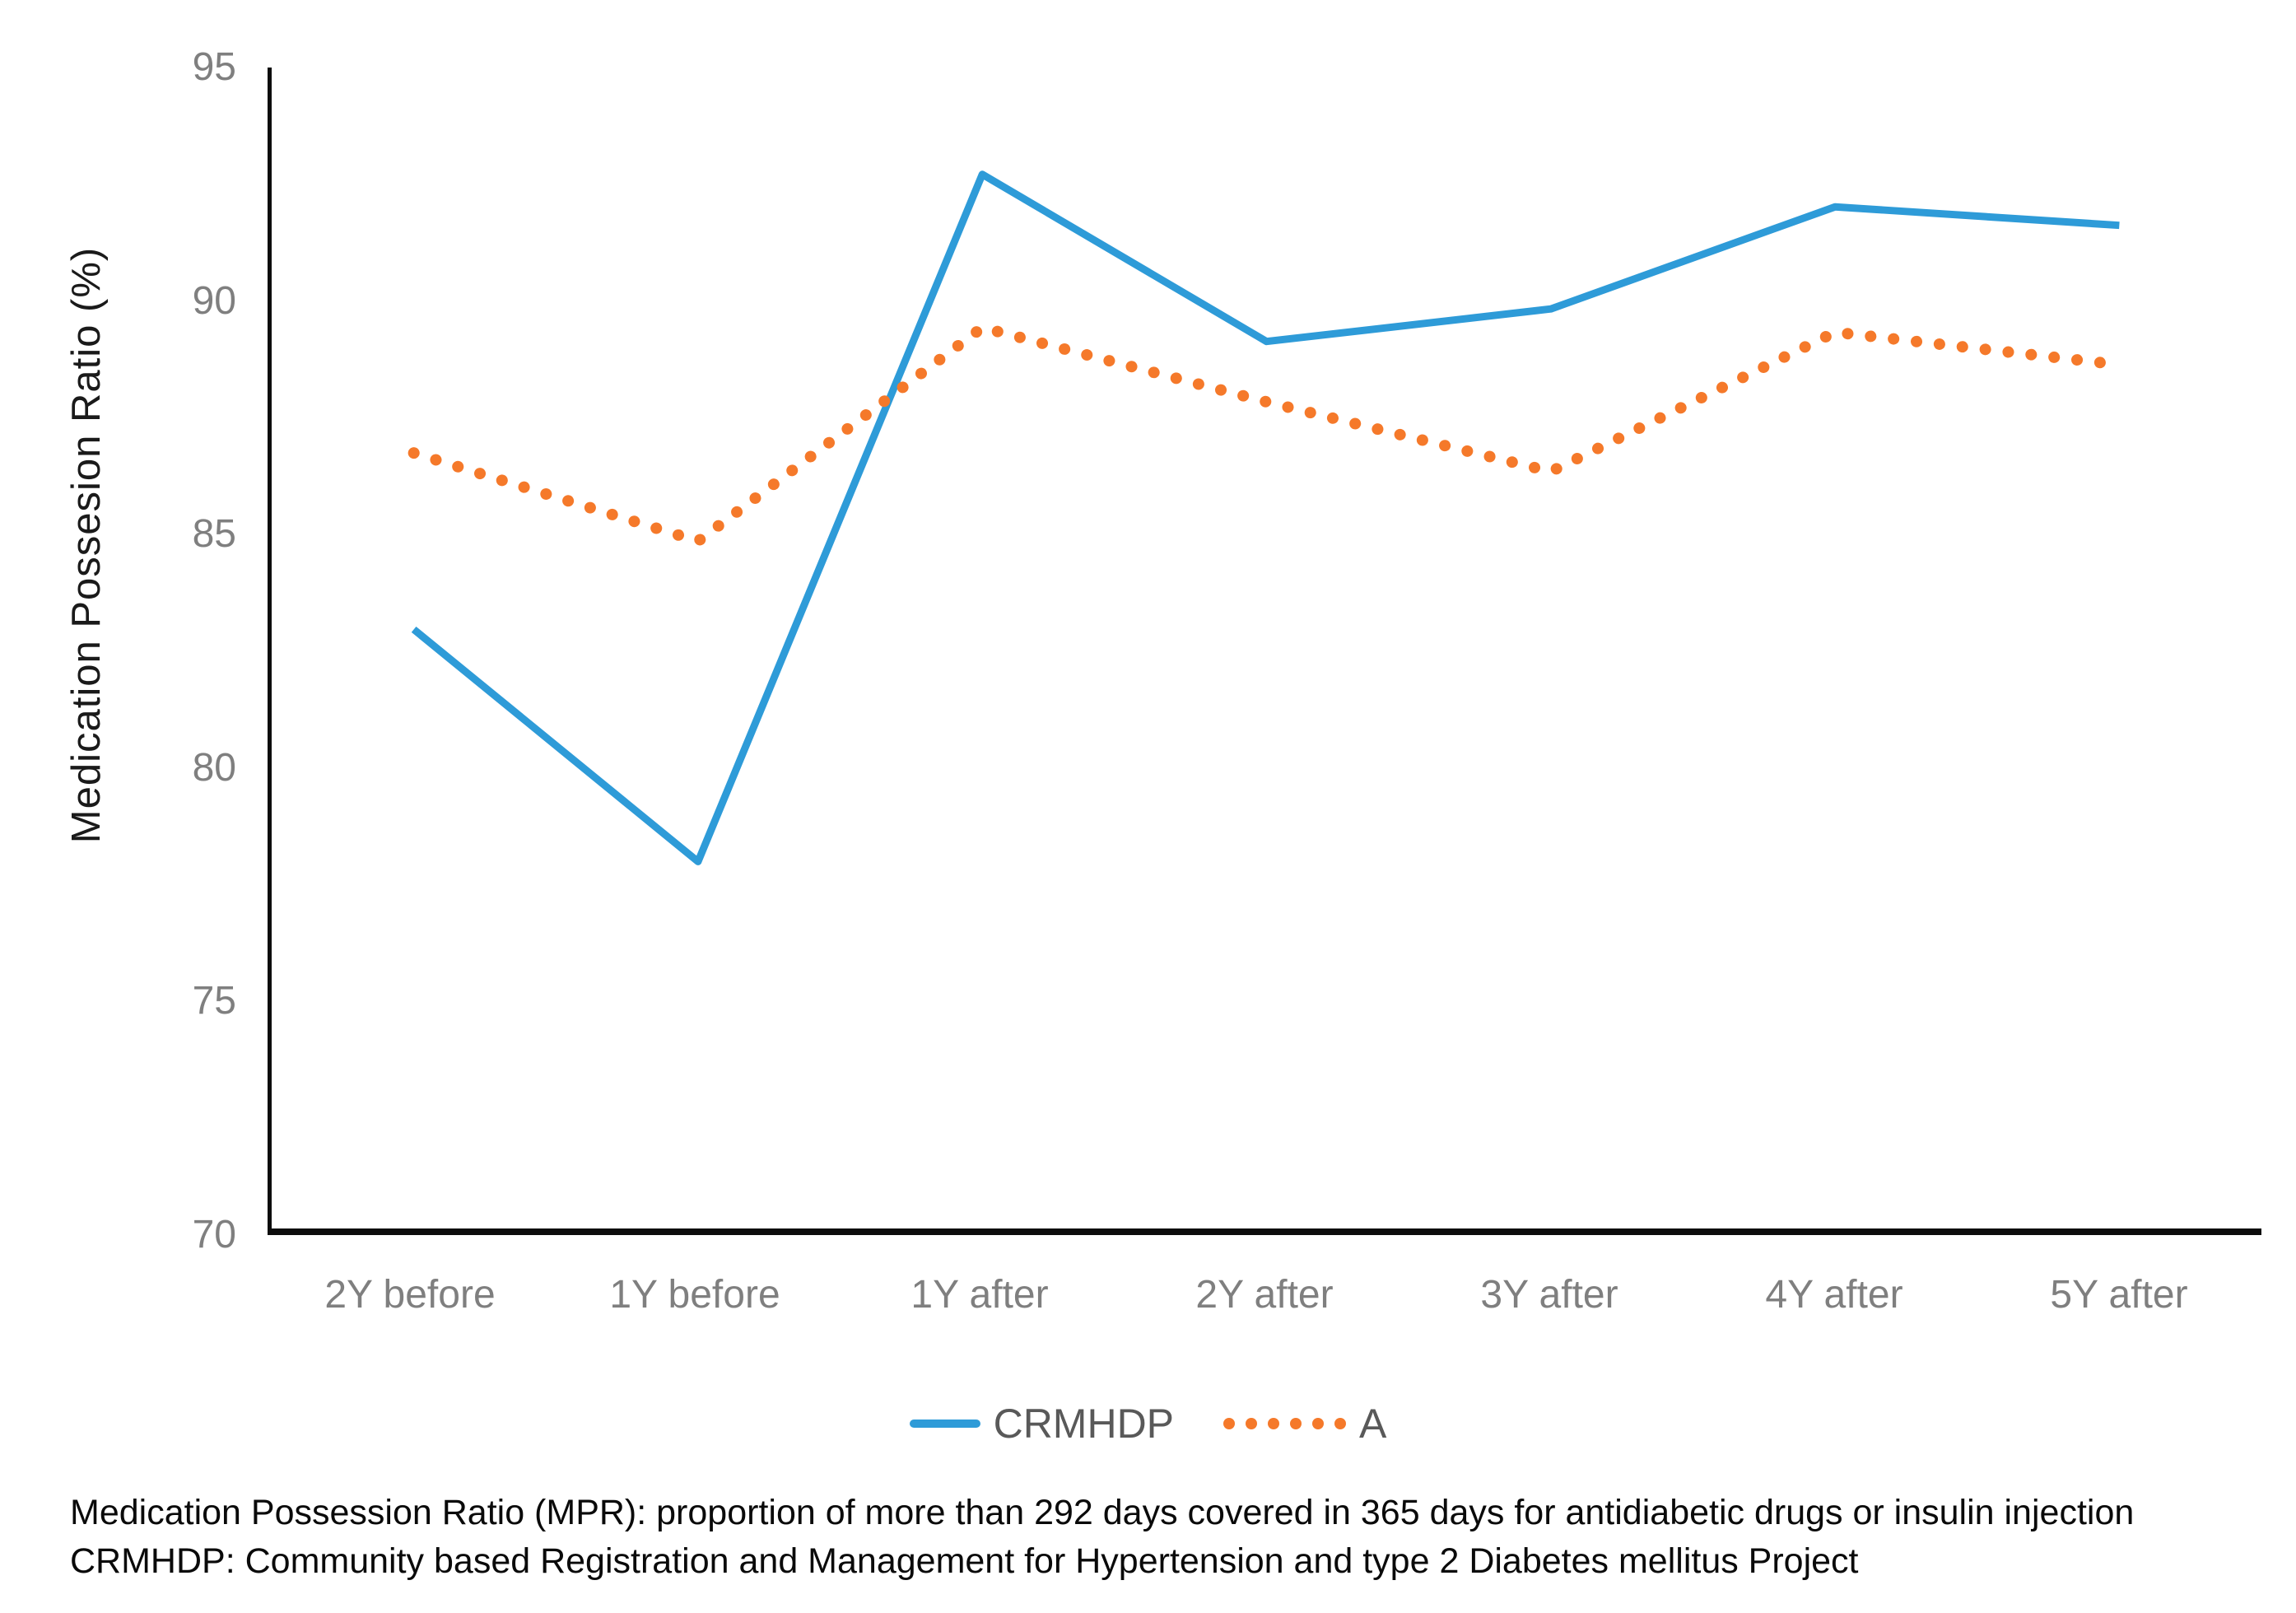  What do you see at coordinates (1285, 1423) in the screenshot?
I see `legend-dotted-line-swatch` at bounding box center [1285, 1423].